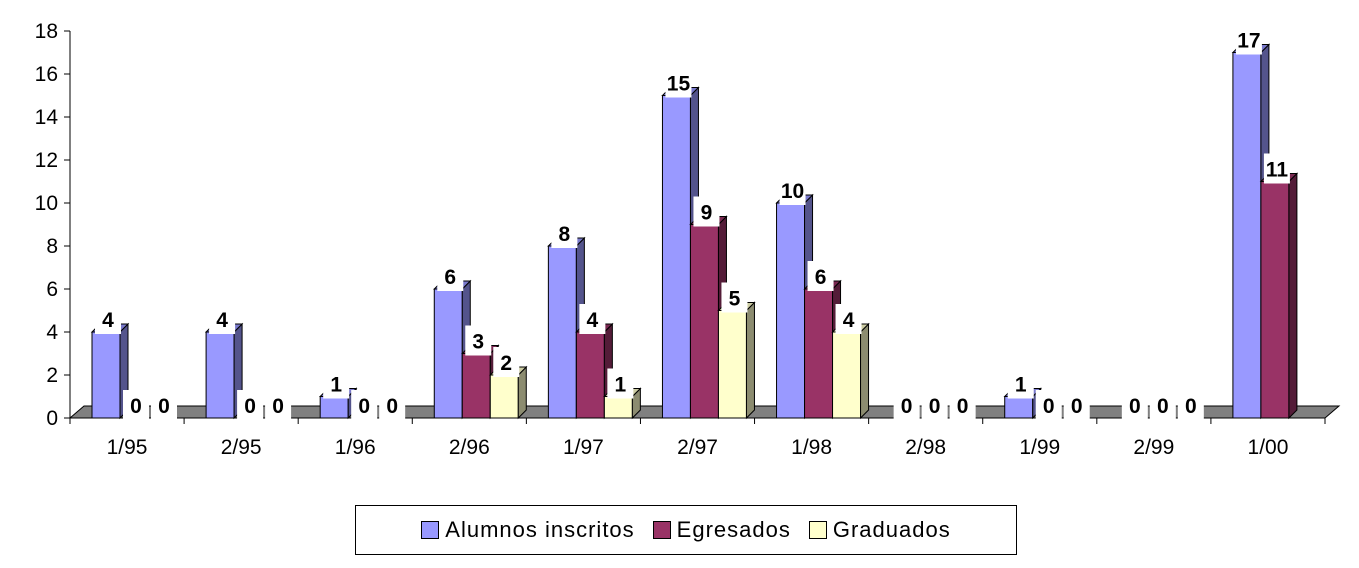 The image size is (1359, 568). What do you see at coordinates (52, 418) in the screenshot?
I see `y-tick-label: 0` at bounding box center [52, 418].